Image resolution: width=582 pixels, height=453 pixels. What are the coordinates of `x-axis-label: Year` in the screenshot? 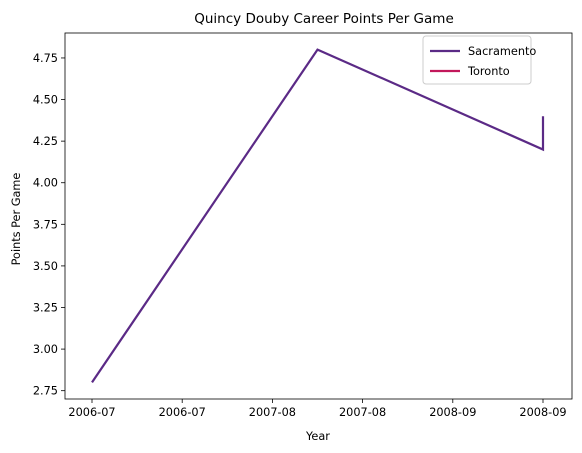 It's located at (317, 436).